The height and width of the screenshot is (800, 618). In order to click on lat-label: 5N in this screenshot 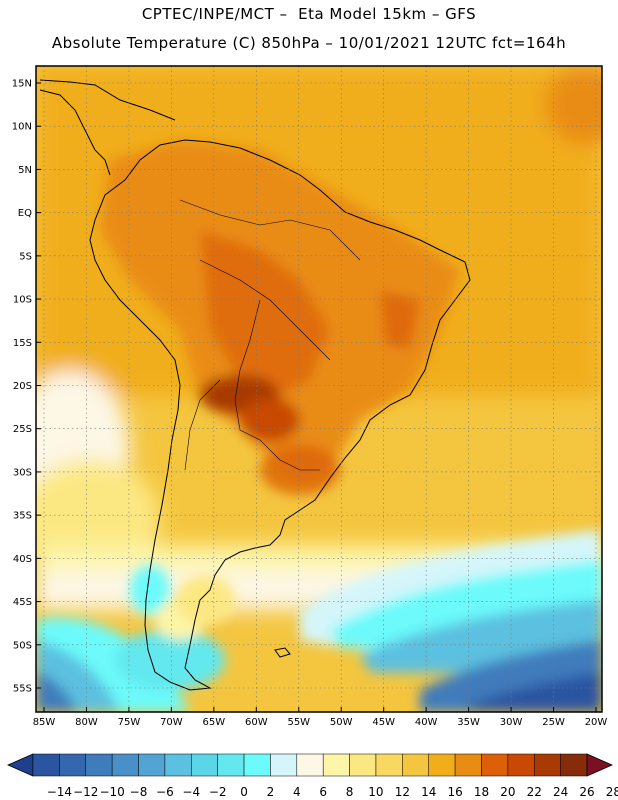, I will do `click(25, 170)`.